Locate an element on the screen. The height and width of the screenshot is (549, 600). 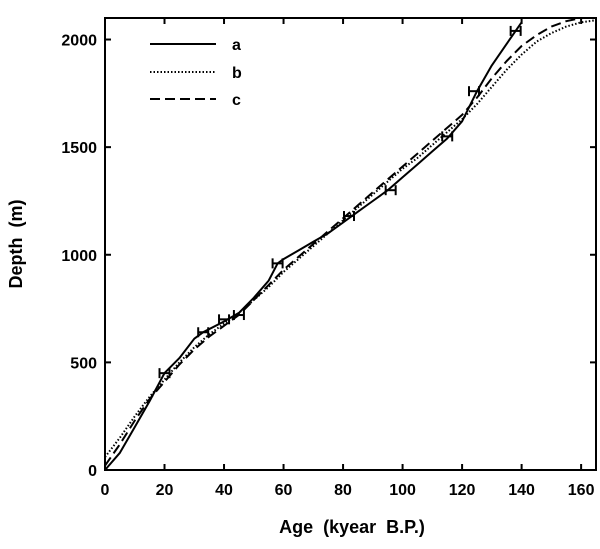
x-tick-label: 80 is located at coordinates (343, 490).